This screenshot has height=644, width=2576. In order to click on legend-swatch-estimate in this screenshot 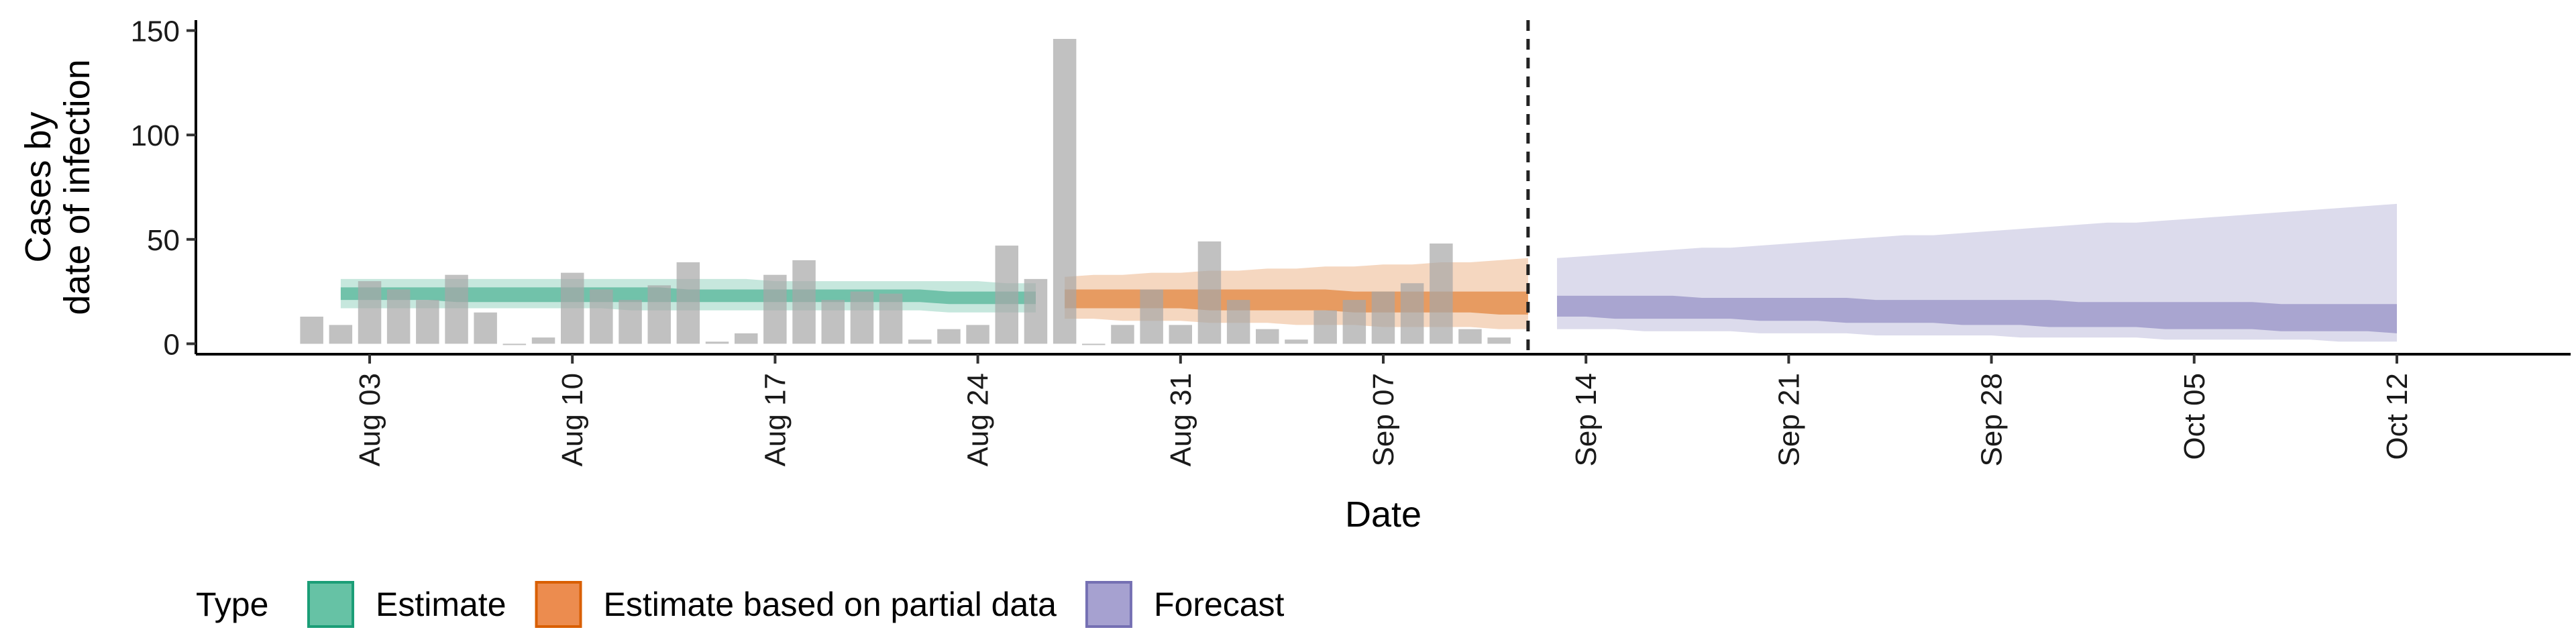, I will do `click(330, 604)`.